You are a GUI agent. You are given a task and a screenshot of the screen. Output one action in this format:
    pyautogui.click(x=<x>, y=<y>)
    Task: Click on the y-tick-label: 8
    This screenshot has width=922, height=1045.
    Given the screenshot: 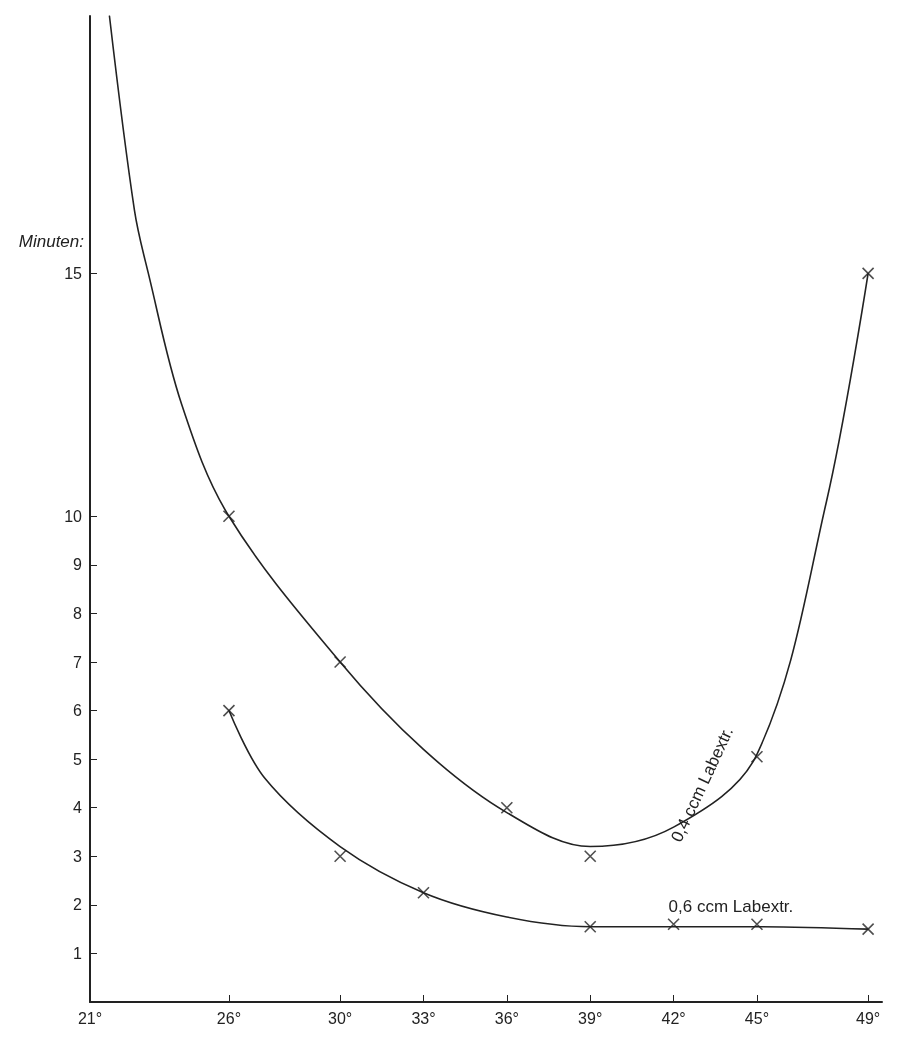 What is the action you would take?
    pyautogui.click(x=78, y=613)
    